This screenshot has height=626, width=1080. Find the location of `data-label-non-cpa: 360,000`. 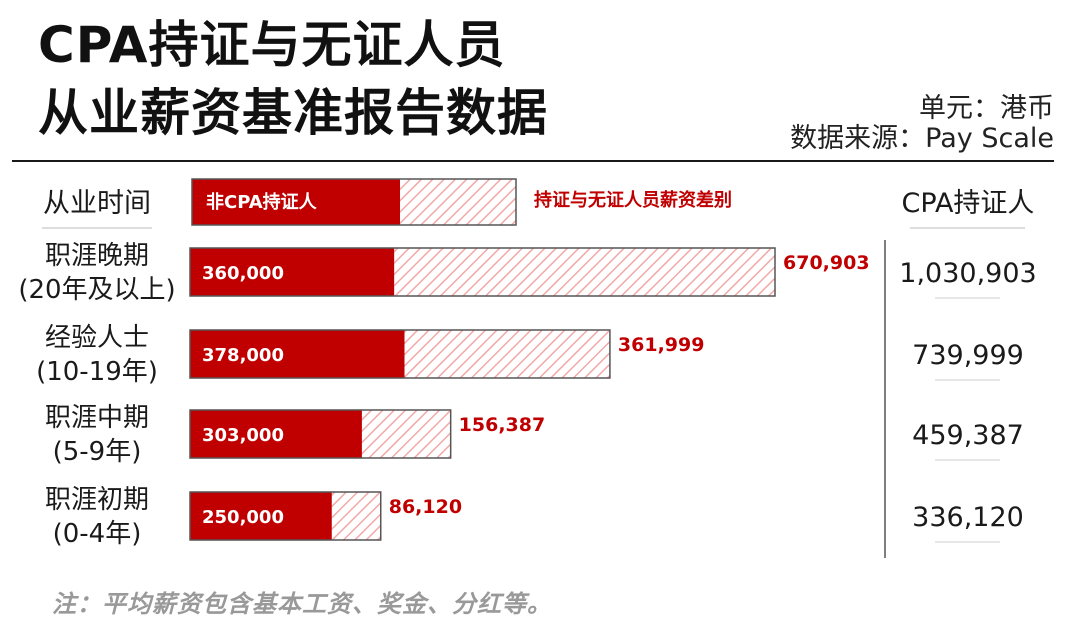

data-label-non-cpa: 360,000 is located at coordinates (243, 273).